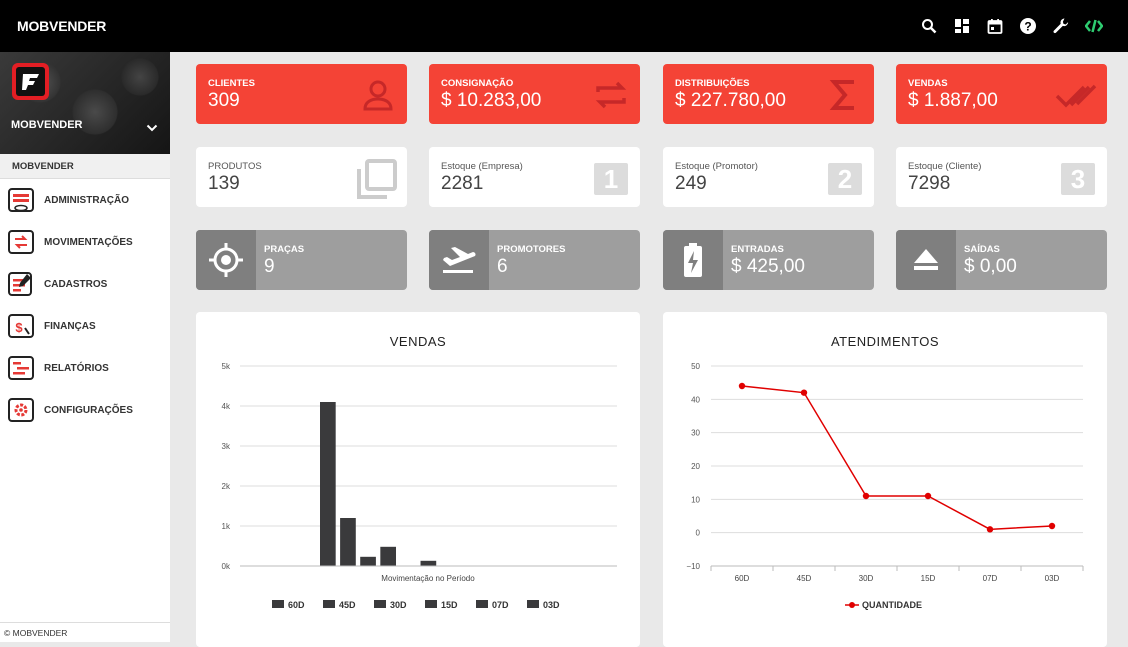  Describe the element at coordinates (804, 392) in the screenshot. I see `data-point-45D` at that location.